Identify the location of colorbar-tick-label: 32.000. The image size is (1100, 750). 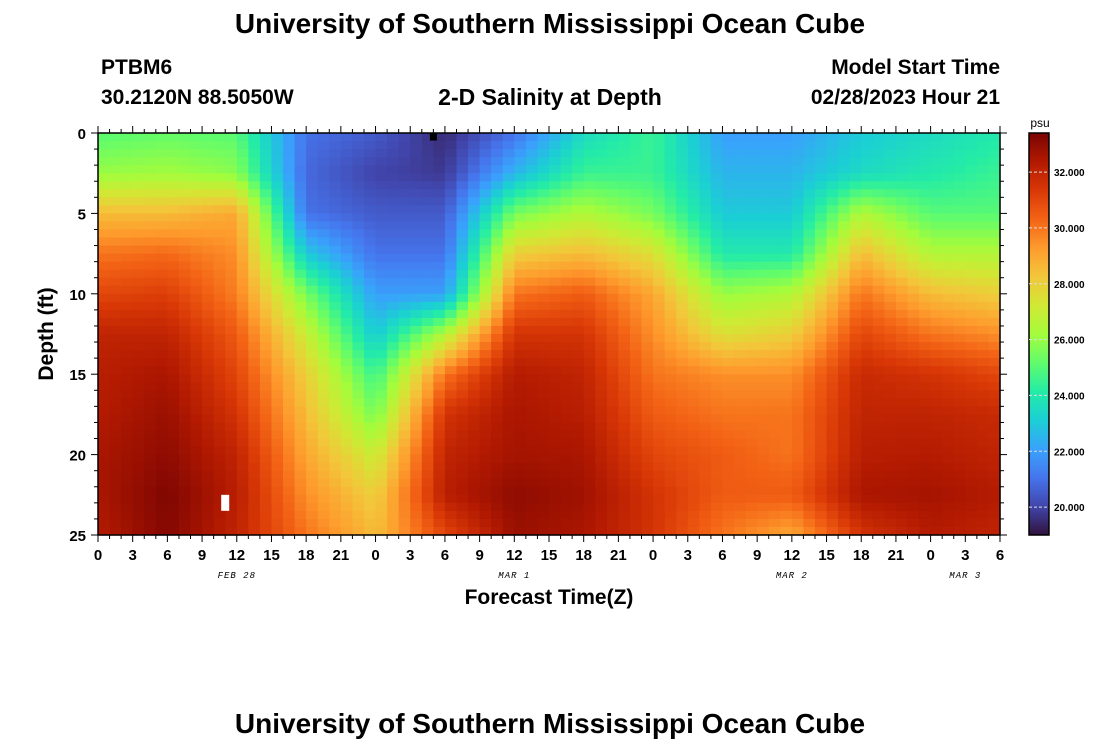
(1069, 173).